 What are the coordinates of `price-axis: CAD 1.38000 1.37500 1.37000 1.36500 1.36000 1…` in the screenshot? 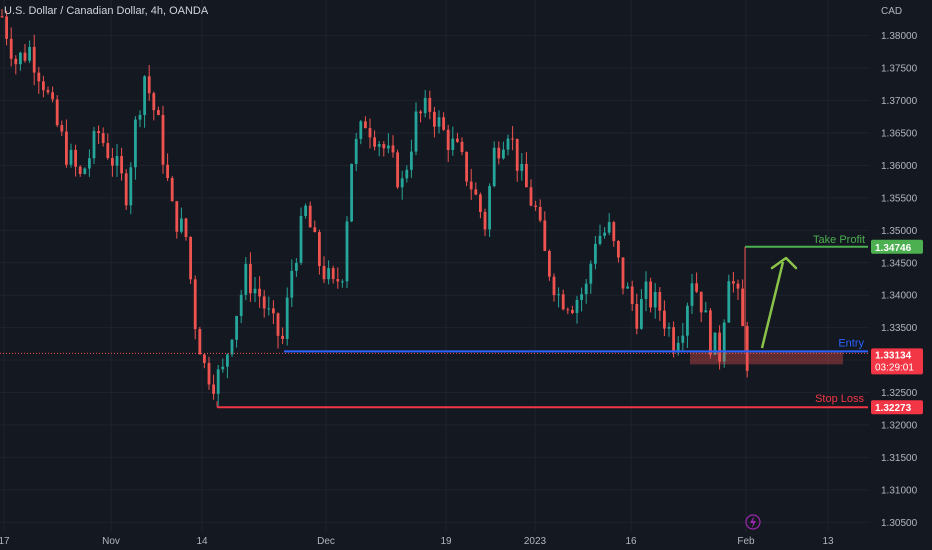 It's located at (897, 267).